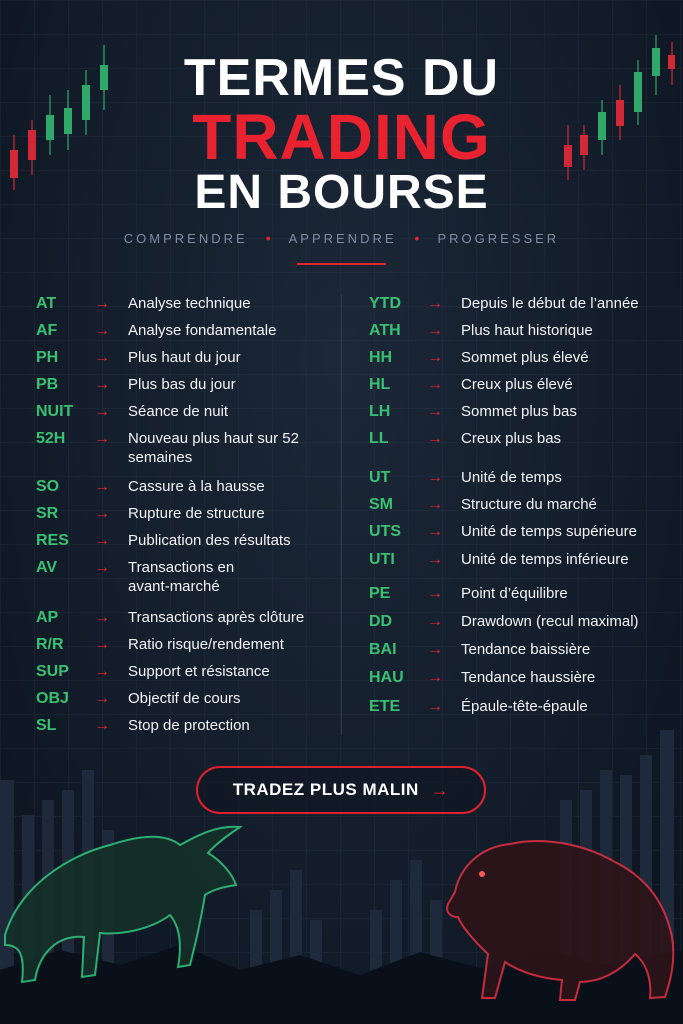 The image size is (683, 1024). I want to click on term-row: LL → Creux plus bas, so click(525, 438).